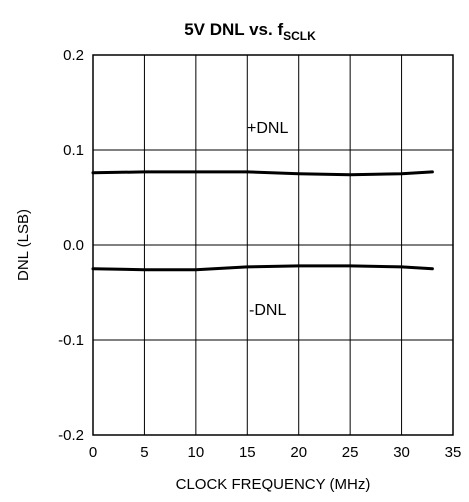 This screenshot has height=502, width=469. Describe the element at coordinates (247, 452) in the screenshot. I see `x-tick-label: 15` at that location.